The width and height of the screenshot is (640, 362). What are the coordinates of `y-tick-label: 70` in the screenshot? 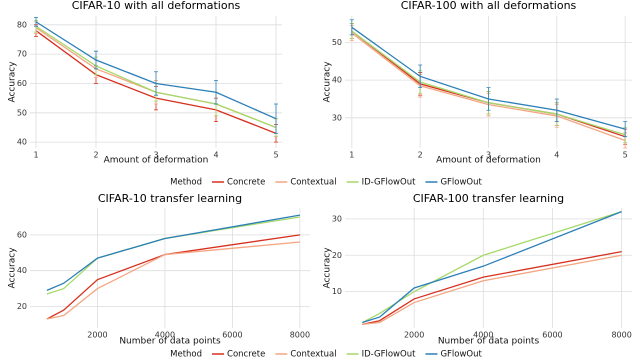 It's located at (22, 54).